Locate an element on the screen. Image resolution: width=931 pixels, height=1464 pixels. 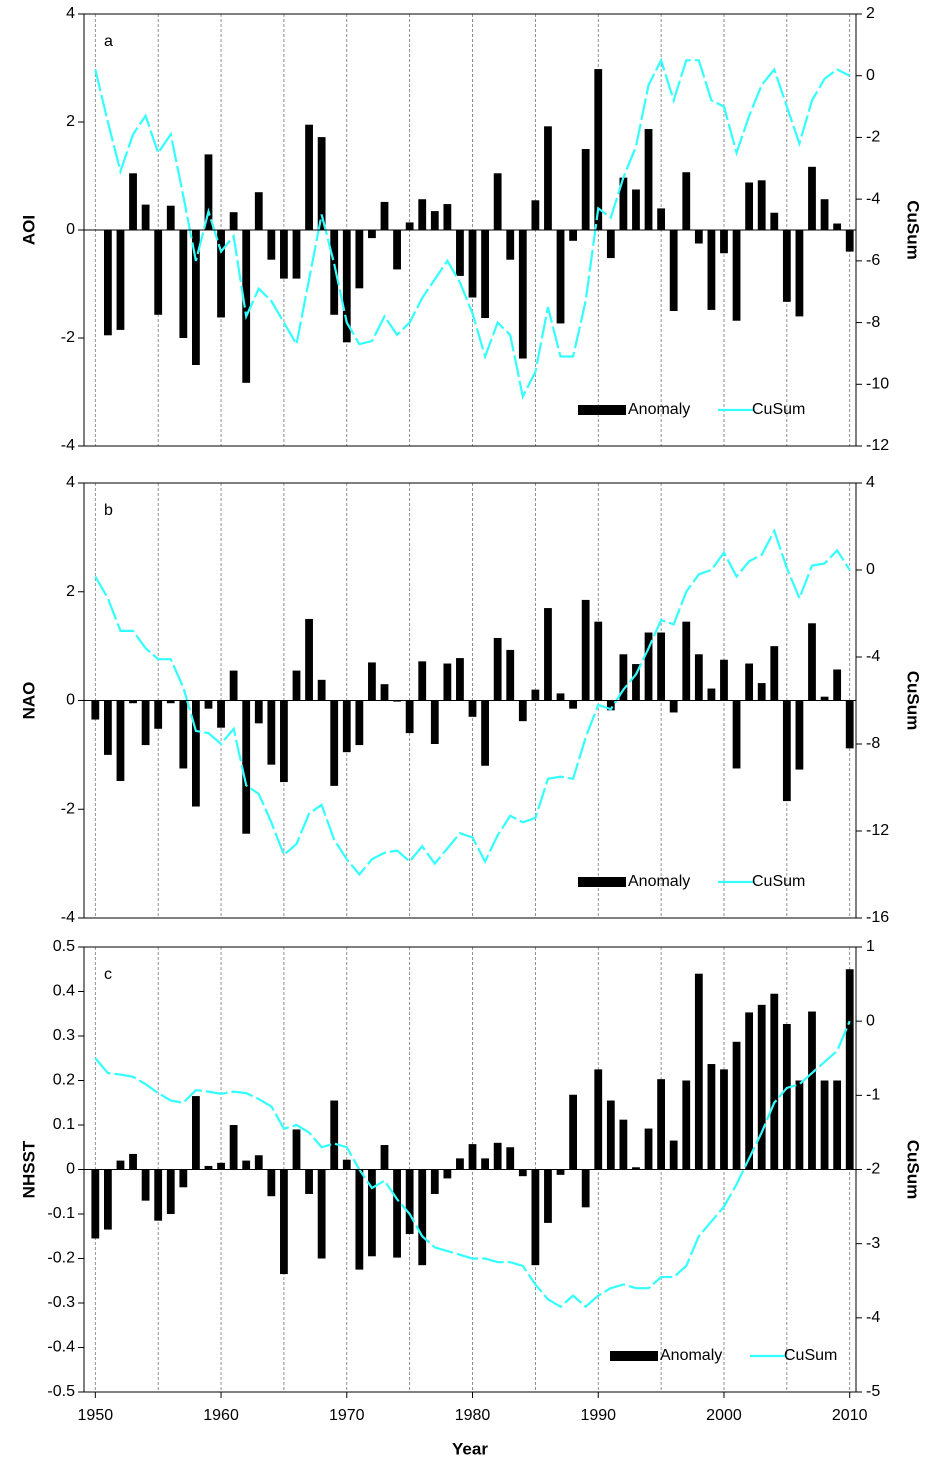
y2-tick-label: 0 is located at coordinates (870, 75).